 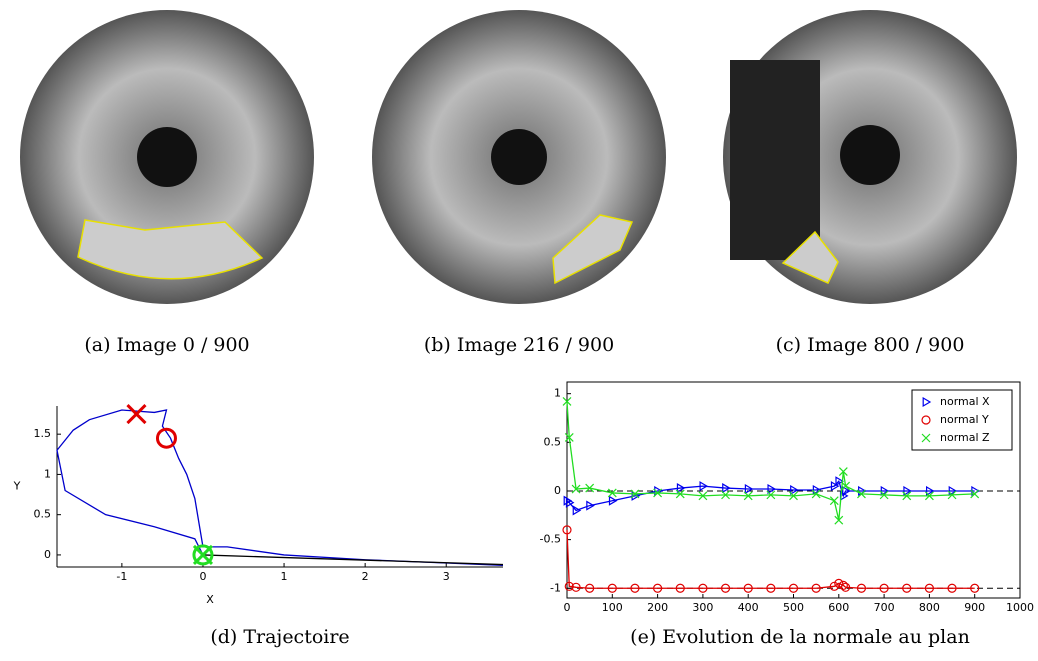 I want to click on x-tick-label: 3, so click(x=446, y=576).